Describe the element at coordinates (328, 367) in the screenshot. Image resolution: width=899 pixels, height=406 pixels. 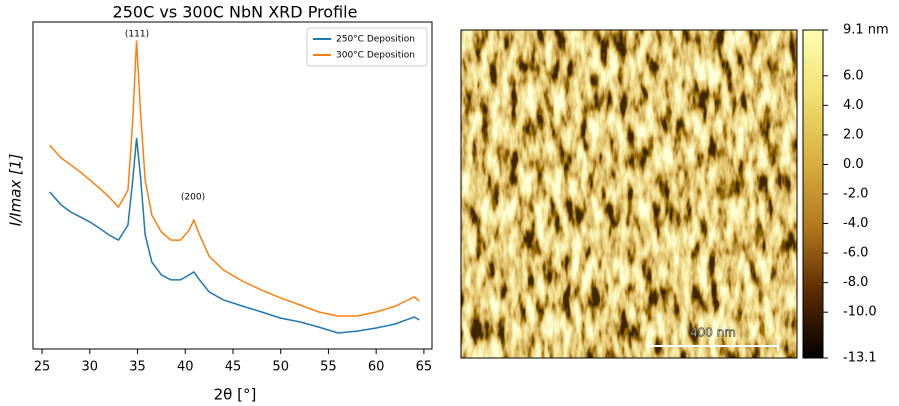
I see `x-tick-label: 55` at that location.